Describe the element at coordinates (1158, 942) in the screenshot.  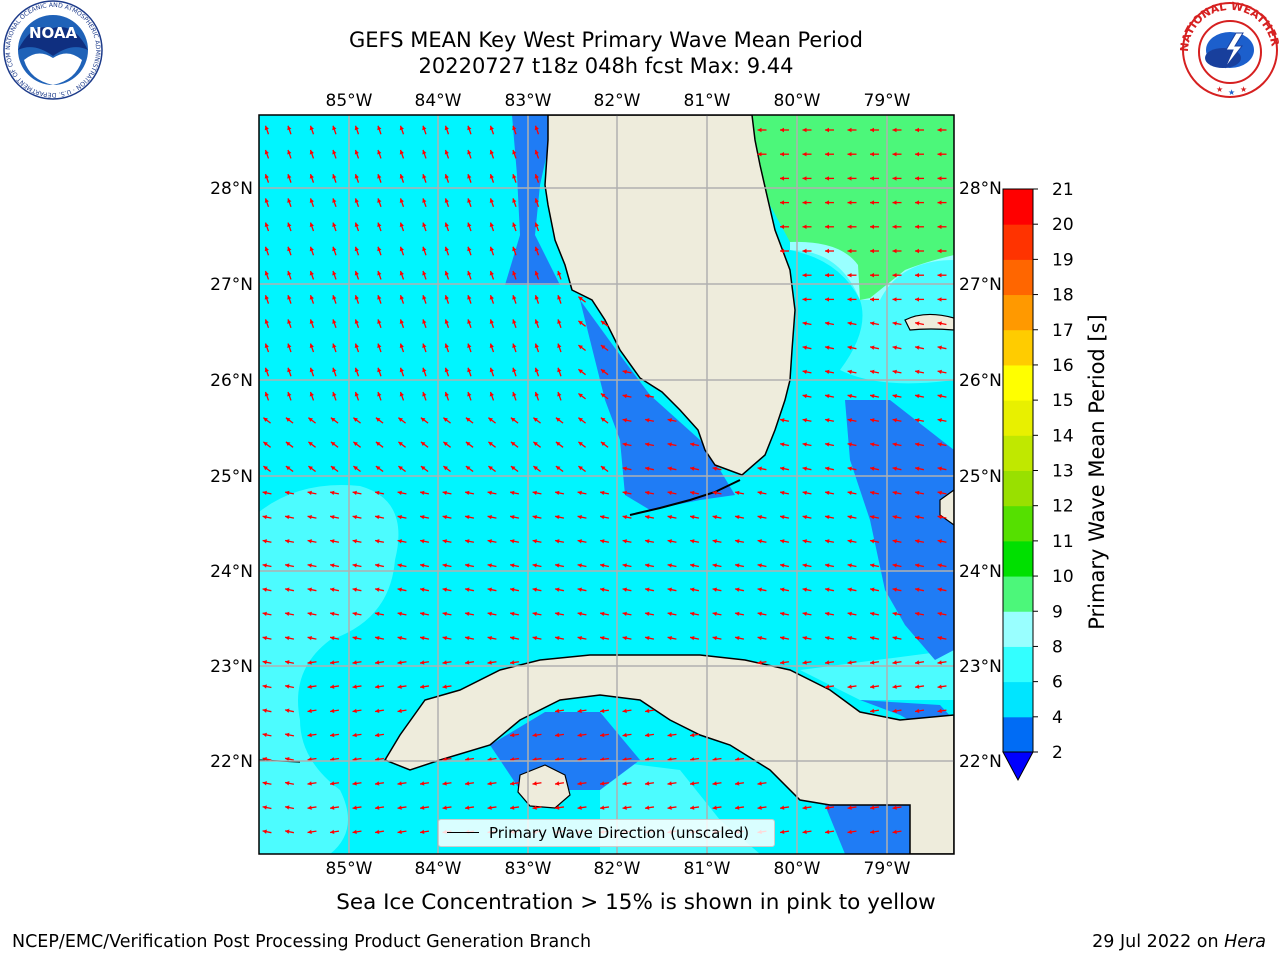
I see `footer-date-text: 29 Jul 2022 on` at that location.